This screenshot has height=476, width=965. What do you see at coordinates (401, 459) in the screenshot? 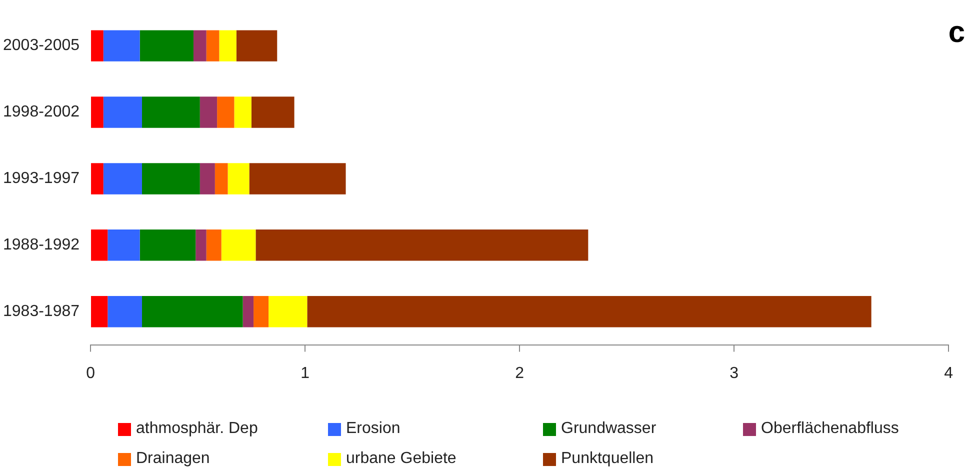
I see `legend-label: urbane Gebiete` at bounding box center [401, 459].